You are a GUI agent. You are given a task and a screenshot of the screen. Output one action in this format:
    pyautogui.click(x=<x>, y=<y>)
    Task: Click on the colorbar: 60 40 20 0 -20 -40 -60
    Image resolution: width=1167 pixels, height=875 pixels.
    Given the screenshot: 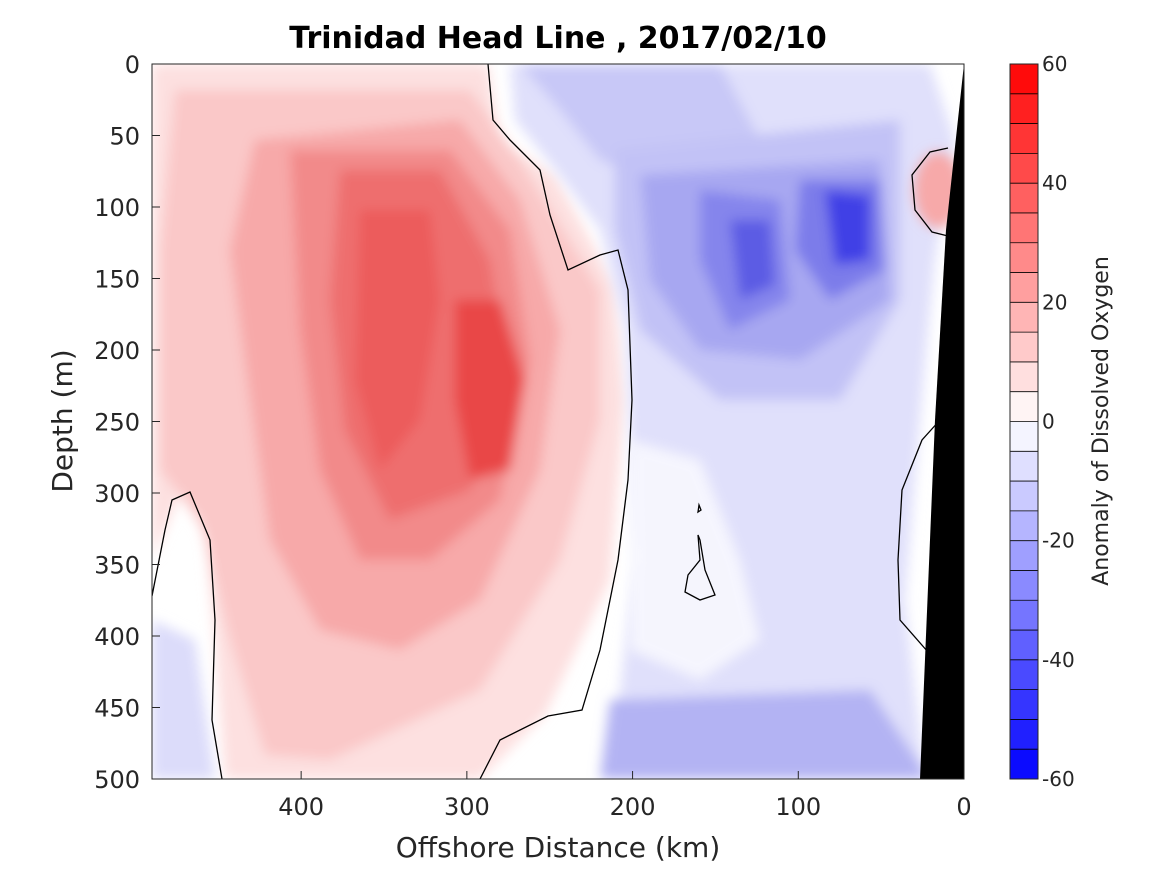 What is the action you would take?
    pyautogui.click(x=1042, y=421)
    